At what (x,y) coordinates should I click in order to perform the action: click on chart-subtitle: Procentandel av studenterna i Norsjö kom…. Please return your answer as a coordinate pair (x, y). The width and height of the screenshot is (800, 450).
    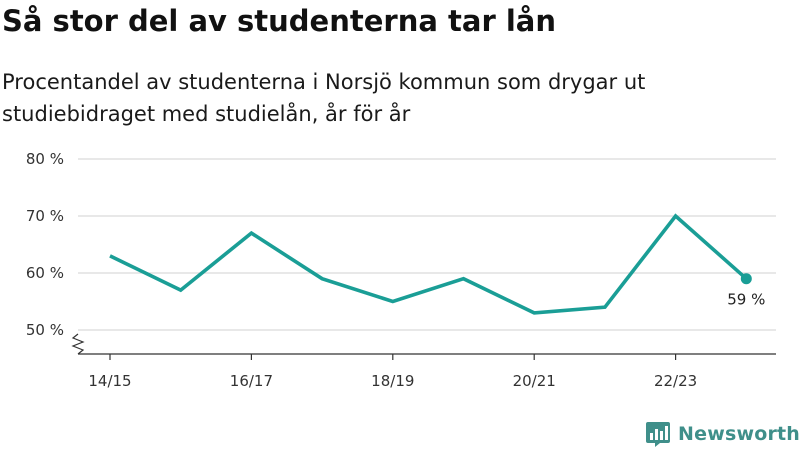
    Looking at the image, I should click on (324, 98).